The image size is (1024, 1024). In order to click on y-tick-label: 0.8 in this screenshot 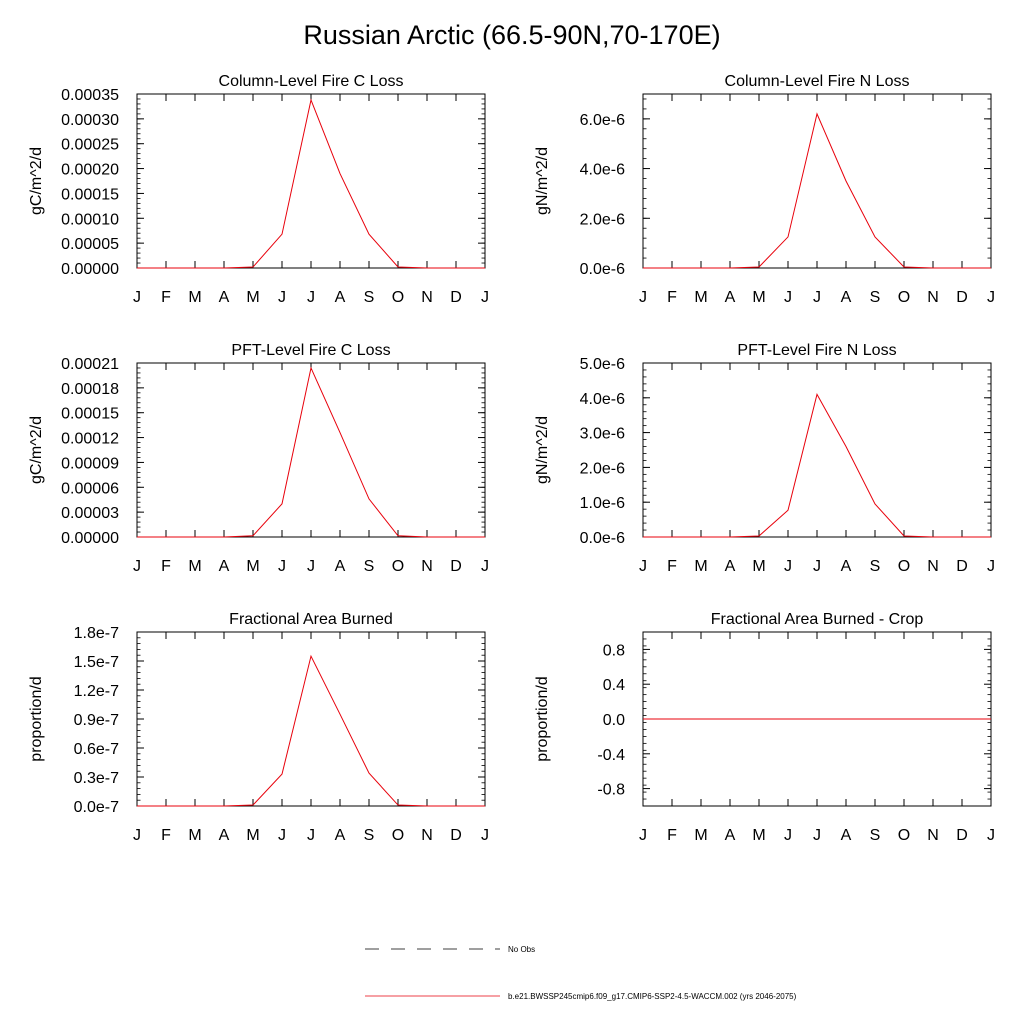, I will do `click(614, 650)`.